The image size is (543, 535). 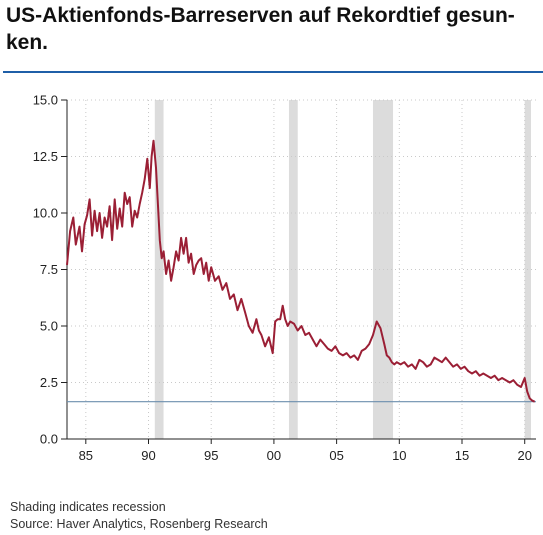 I want to click on recession-footnote: Shading indicates recession, so click(x=88, y=507).